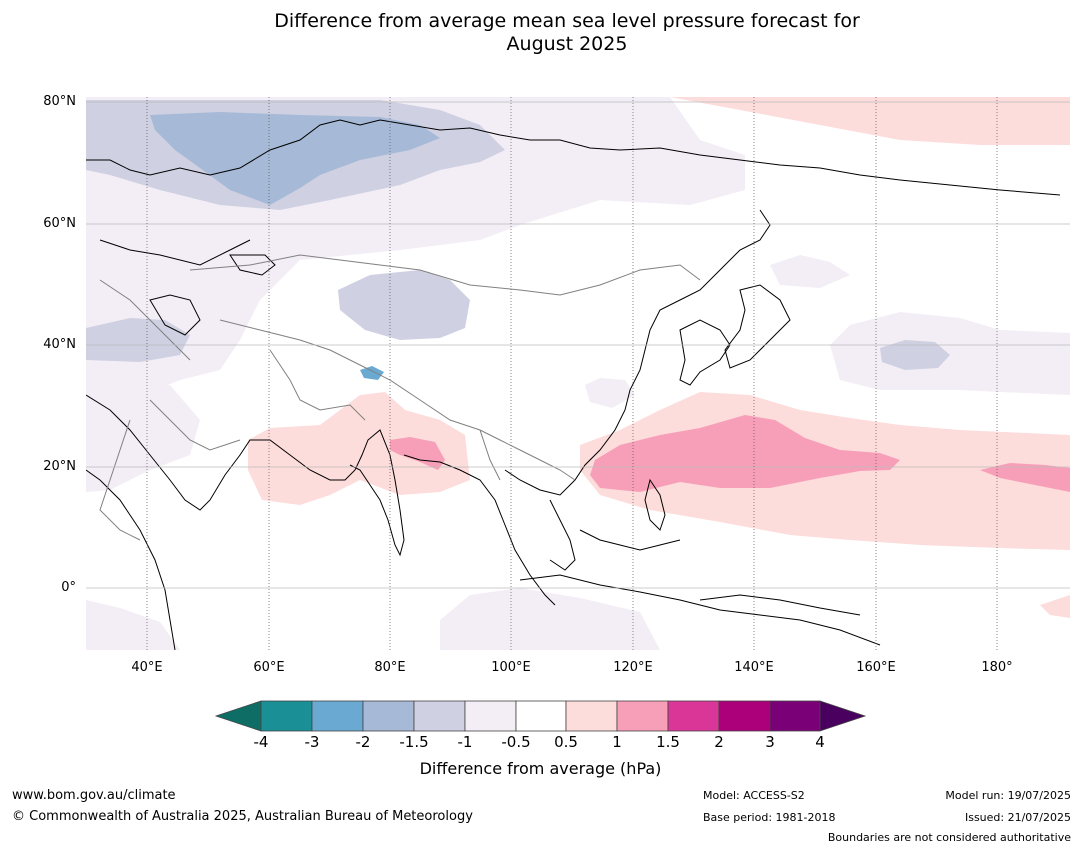 The image size is (1081, 850). I want to click on colorbar-tick: -3, so click(312, 742).